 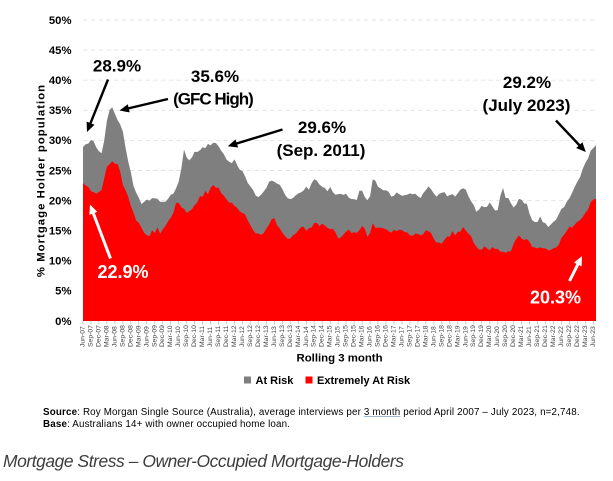 I want to click on svg-text: 5%, so click(x=63, y=292).